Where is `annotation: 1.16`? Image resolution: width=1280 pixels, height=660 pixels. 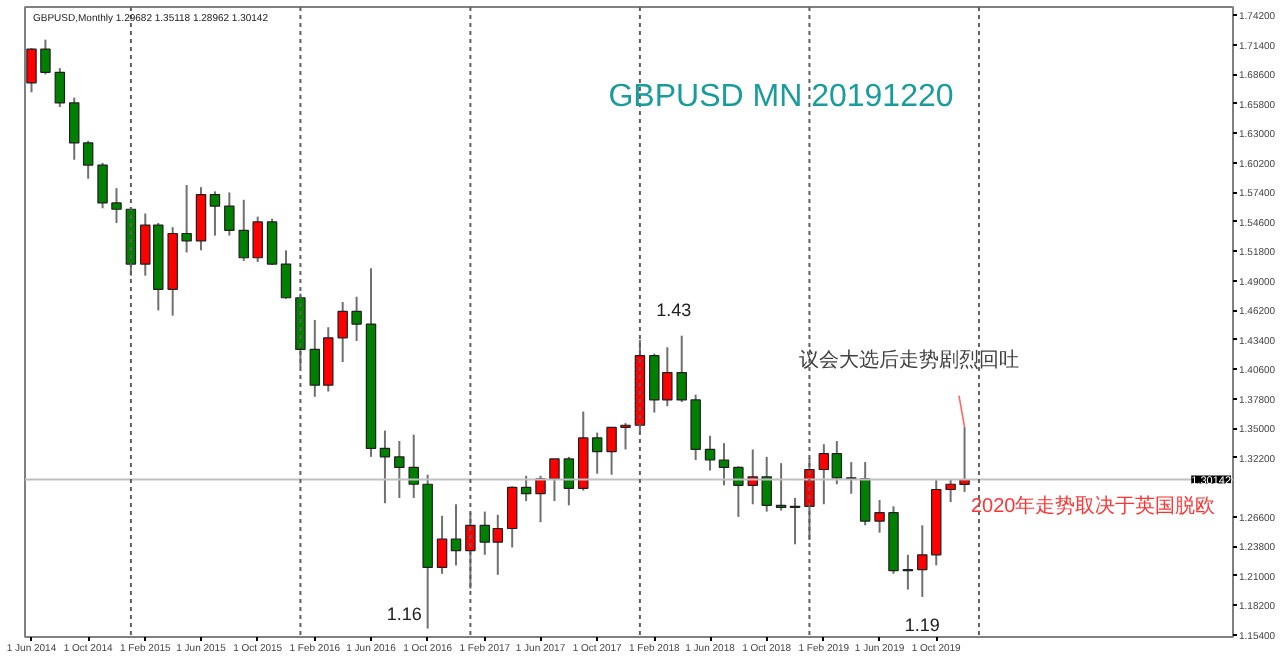
annotation: 1.16 is located at coordinates (404, 613).